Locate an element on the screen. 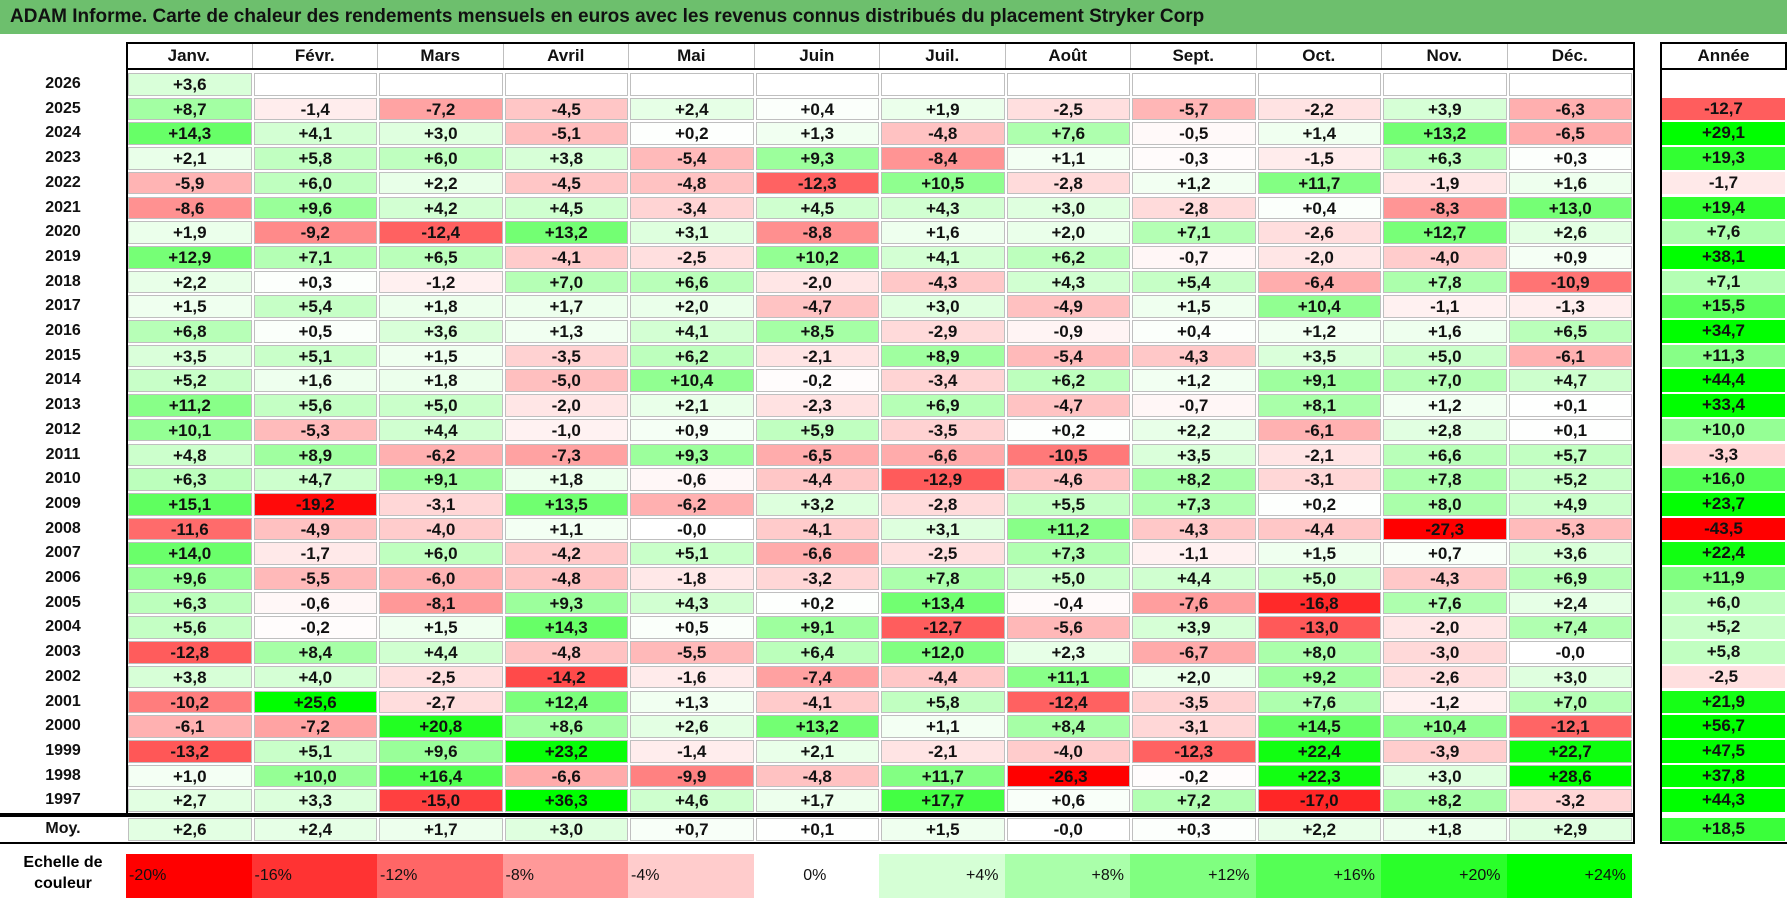 This screenshot has width=1787, height=912. color-scale-swatch: -16% is located at coordinates (314, 876).